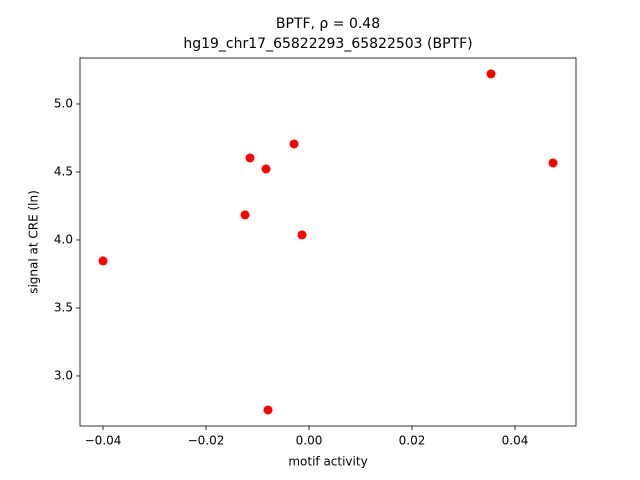 Image resolution: width=640 pixels, height=480 pixels. I want to click on y-tick-label: 4.0, so click(63, 239).